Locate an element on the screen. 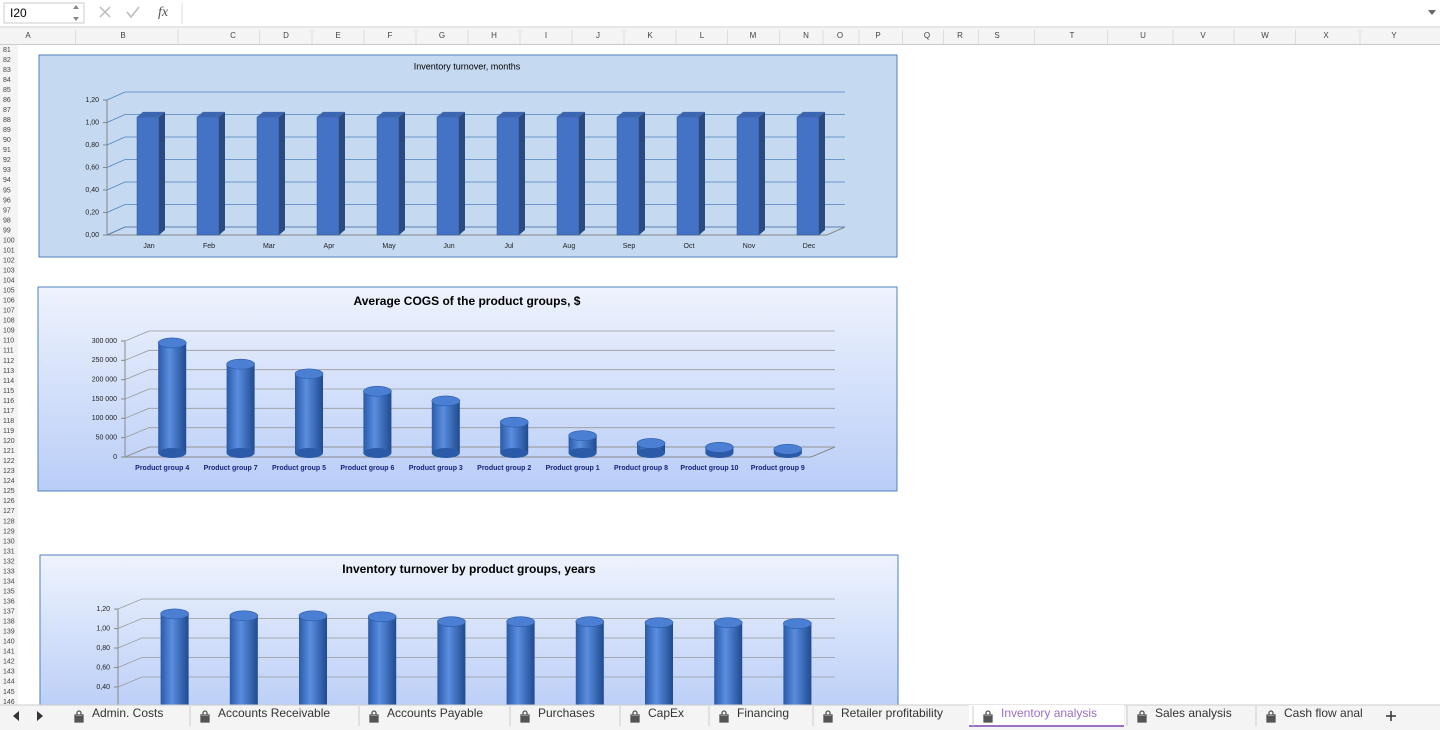  row-header: 81 is located at coordinates (7, 50).